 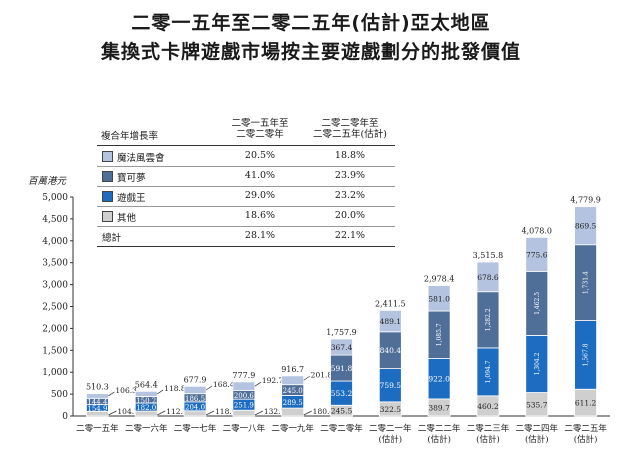 I want to click on data-label: 144.4, so click(x=97, y=402).